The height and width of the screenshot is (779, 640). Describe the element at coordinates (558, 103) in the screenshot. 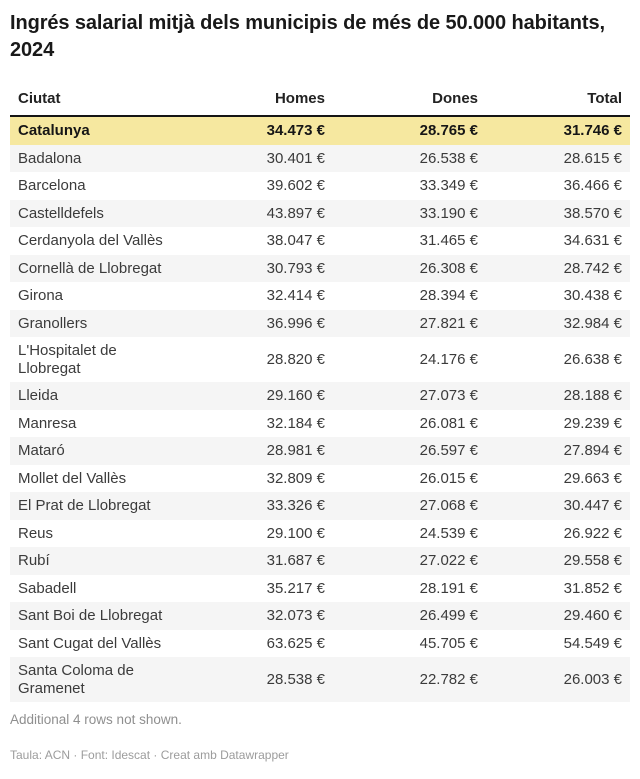

I see `column-header-total: Total` at that location.